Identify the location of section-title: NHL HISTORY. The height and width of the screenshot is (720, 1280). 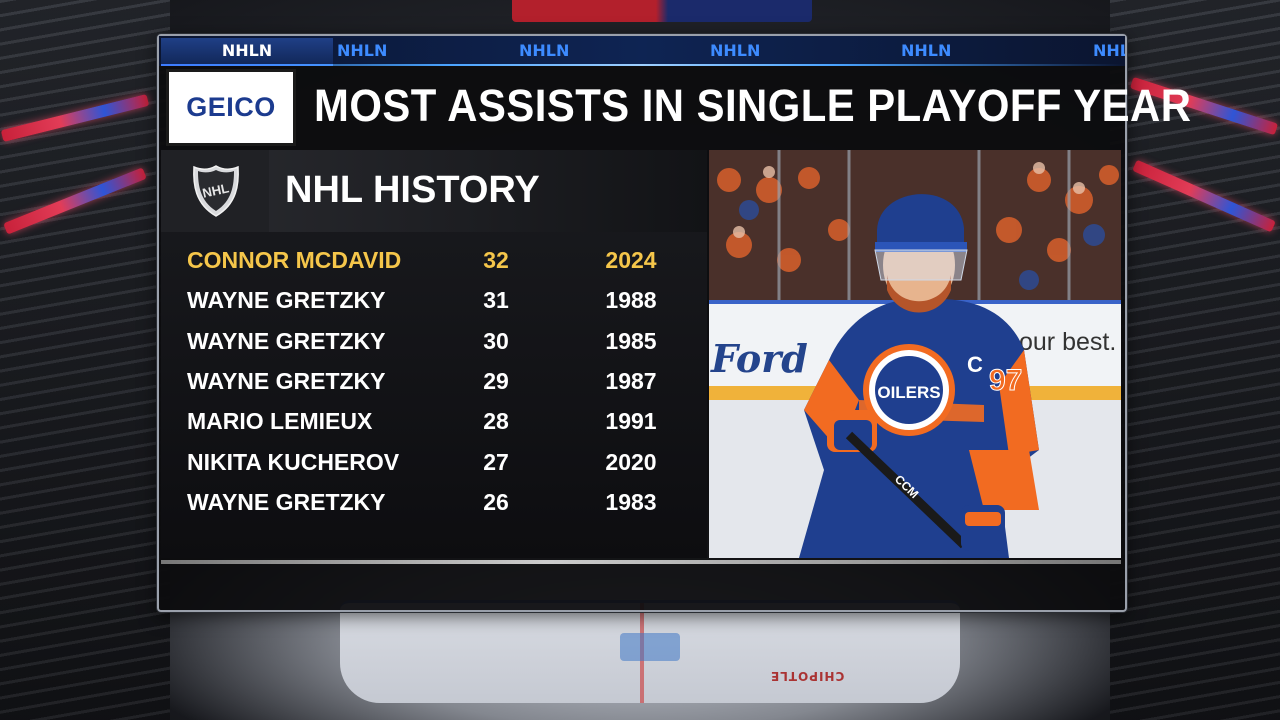
(412, 190).